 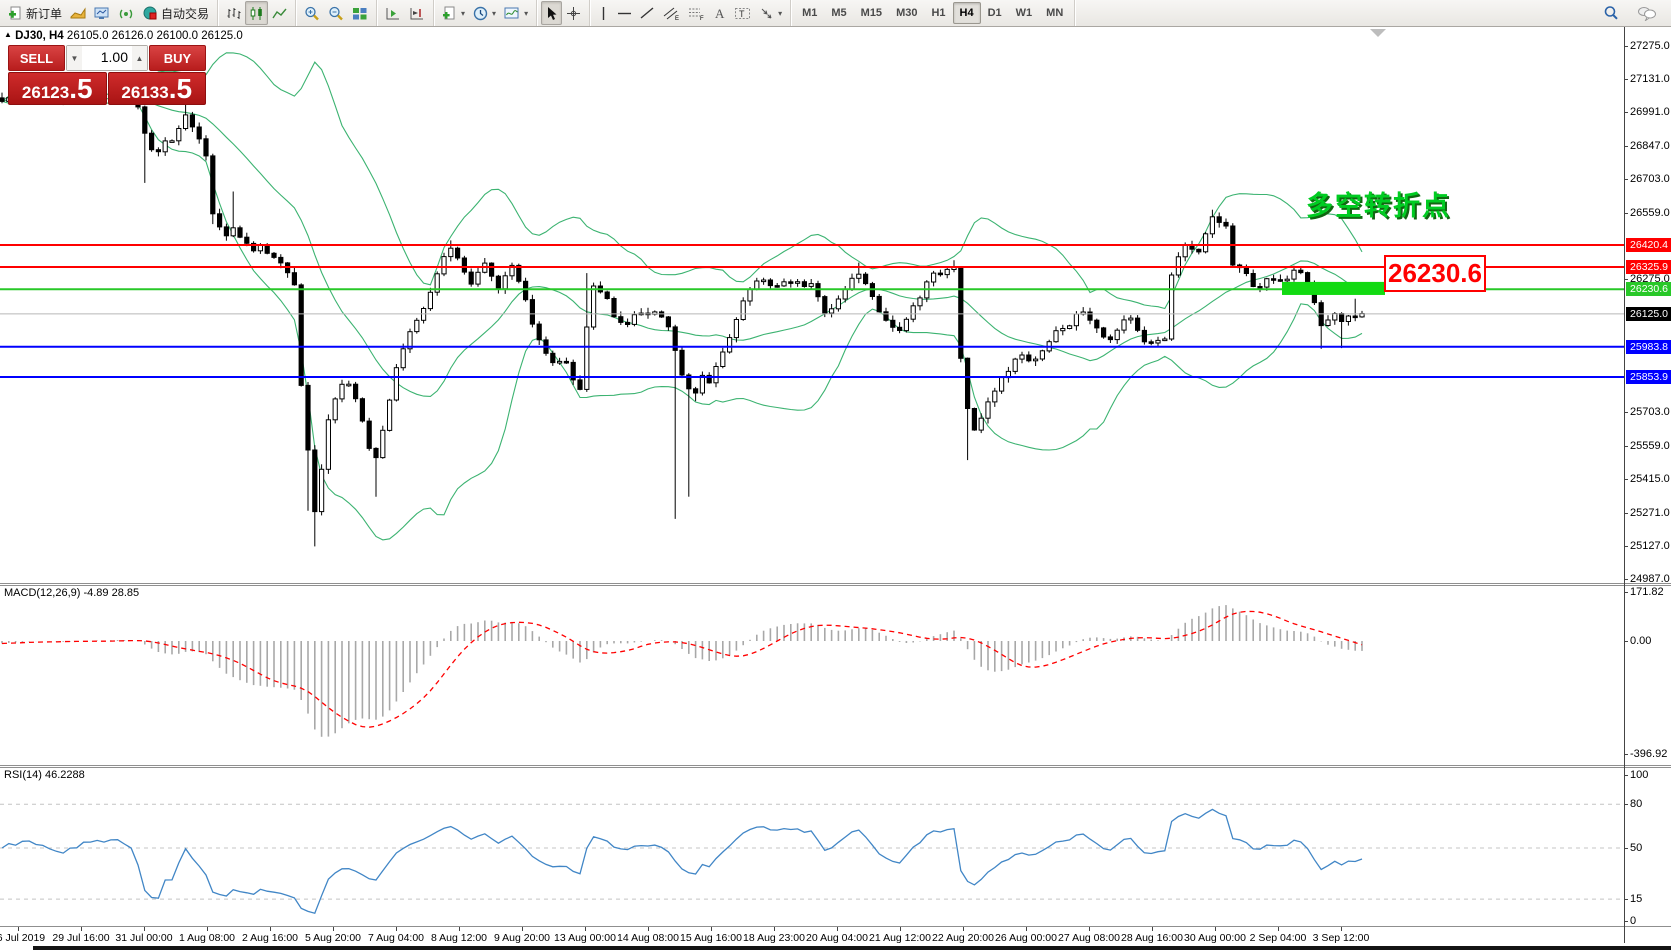 What do you see at coordinates (603, 13) in the screenshot?
I see `vertical-line-button` at bounding box center [603, 13].